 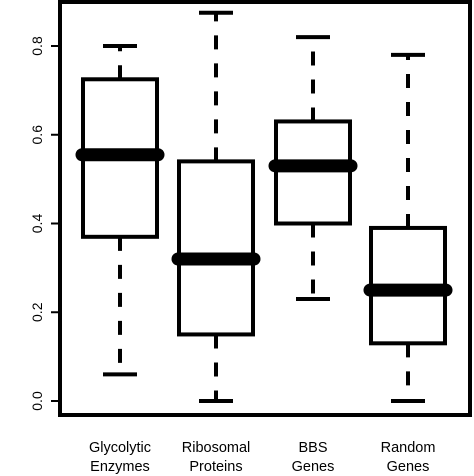 I want to click on y-axis: 0.0 0.2 0.4 0.6 0.8, so click(x=44, y=223).